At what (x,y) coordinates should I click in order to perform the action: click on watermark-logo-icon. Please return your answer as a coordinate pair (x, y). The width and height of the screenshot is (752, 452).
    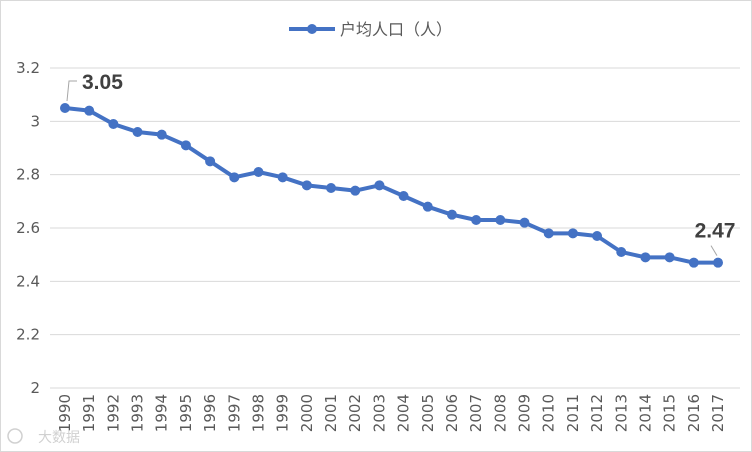
    Looking at the image, I should click on (15, 436).